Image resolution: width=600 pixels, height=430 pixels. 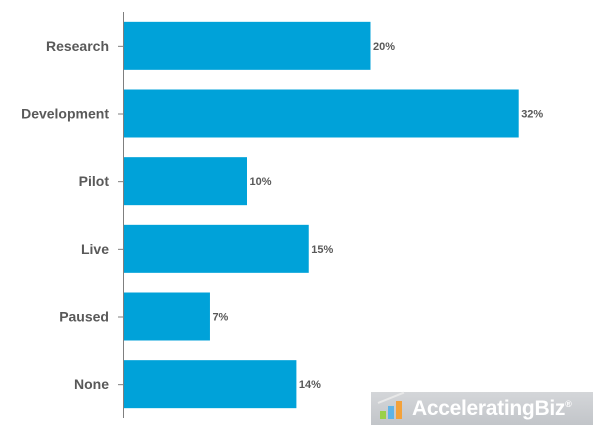 What do you see at coordinates (84, 317) in the screenshot?
I see `category-label-paused: Paused` at bounding box center [84, 317].